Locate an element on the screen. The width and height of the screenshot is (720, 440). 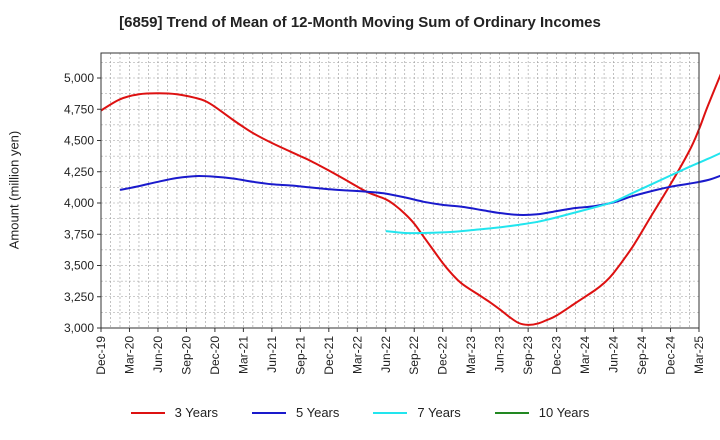
y-tick-label: 3,000 is located at coordinates (79, 328).